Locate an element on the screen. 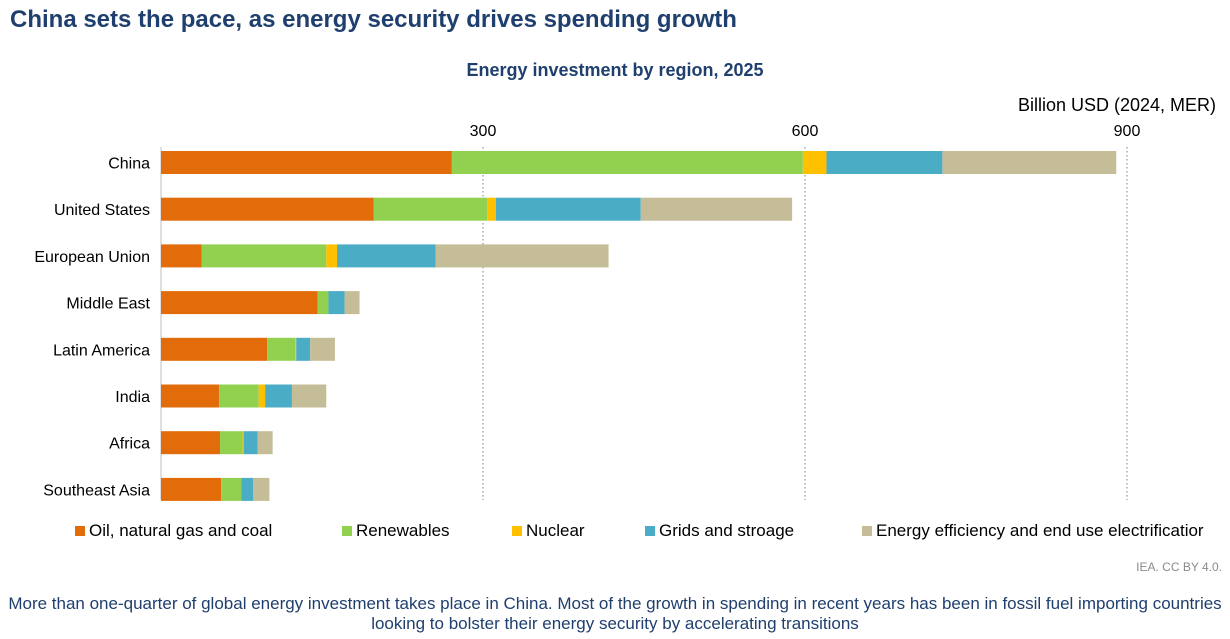 The image size is (1230, 639). credit-text: IEA. CC BY 4.0. is located at coordinates (1179, 567).